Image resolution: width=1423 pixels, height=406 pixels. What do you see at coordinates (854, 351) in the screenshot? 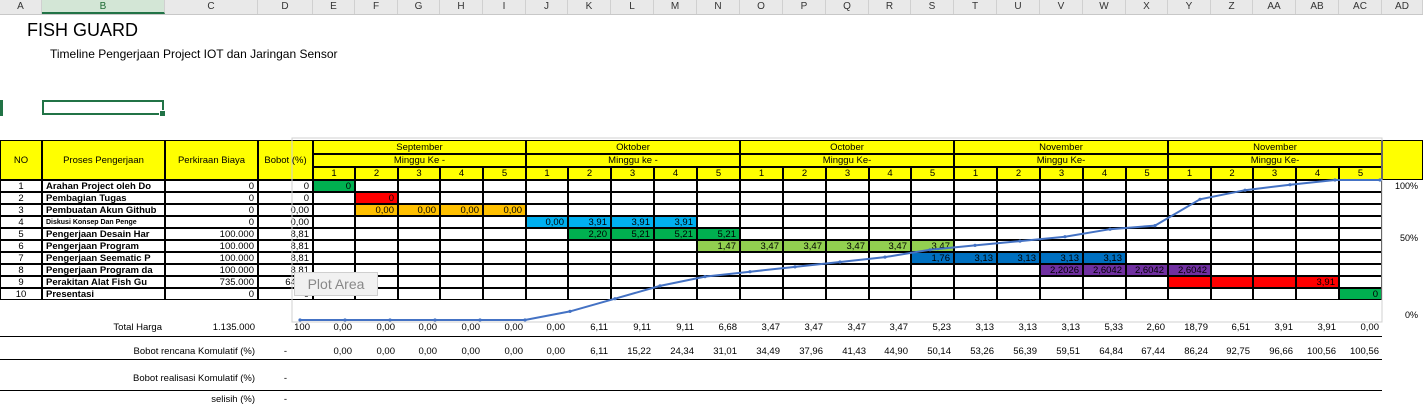
I see `rencana-week: 41,43` at bounding box center [854, 351].